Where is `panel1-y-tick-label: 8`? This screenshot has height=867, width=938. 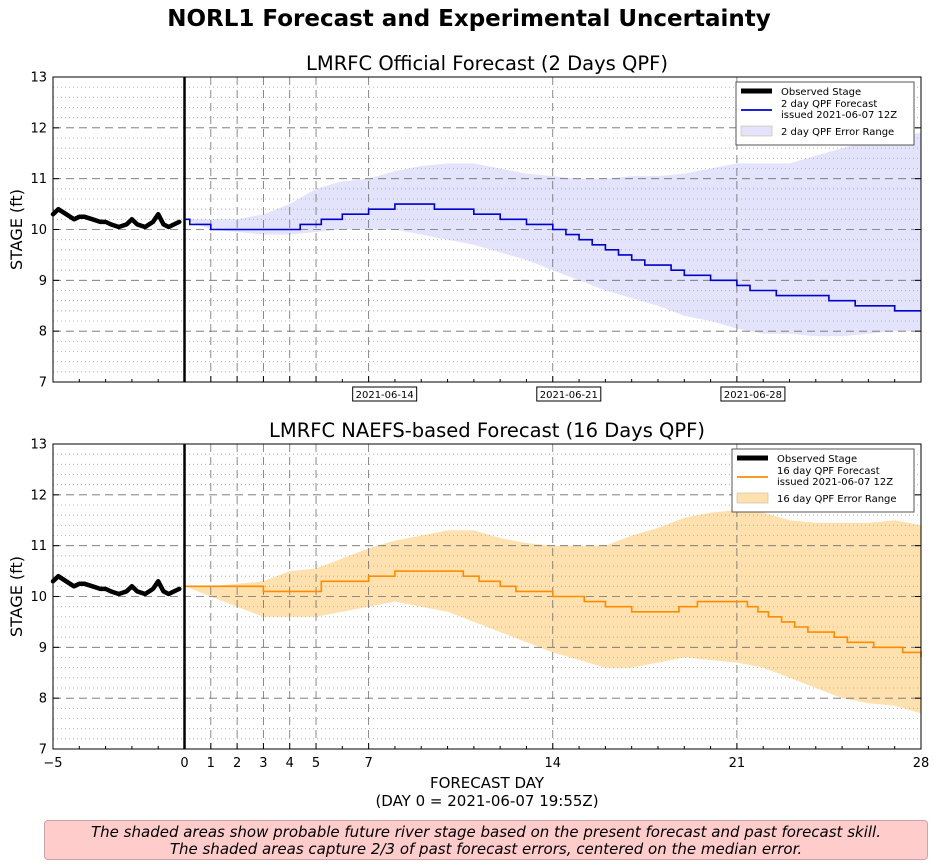 panel1-y-tick-label: 8 is located at coordinates (43, 332).